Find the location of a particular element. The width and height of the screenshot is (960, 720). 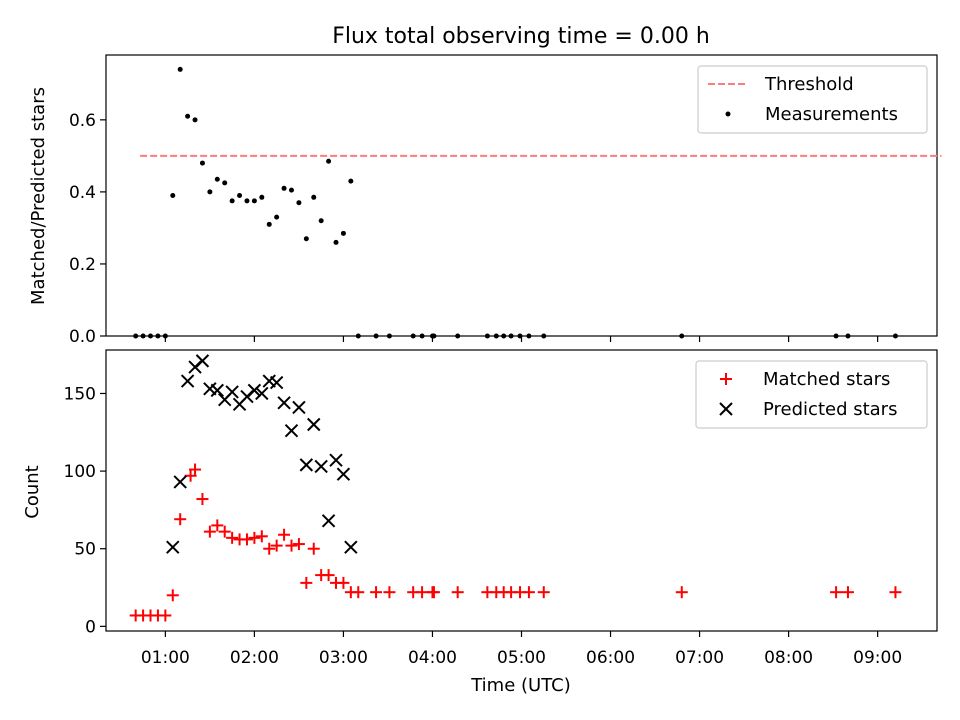

x-axis-label: Time (UTC) is located at coordinates (520, 685).